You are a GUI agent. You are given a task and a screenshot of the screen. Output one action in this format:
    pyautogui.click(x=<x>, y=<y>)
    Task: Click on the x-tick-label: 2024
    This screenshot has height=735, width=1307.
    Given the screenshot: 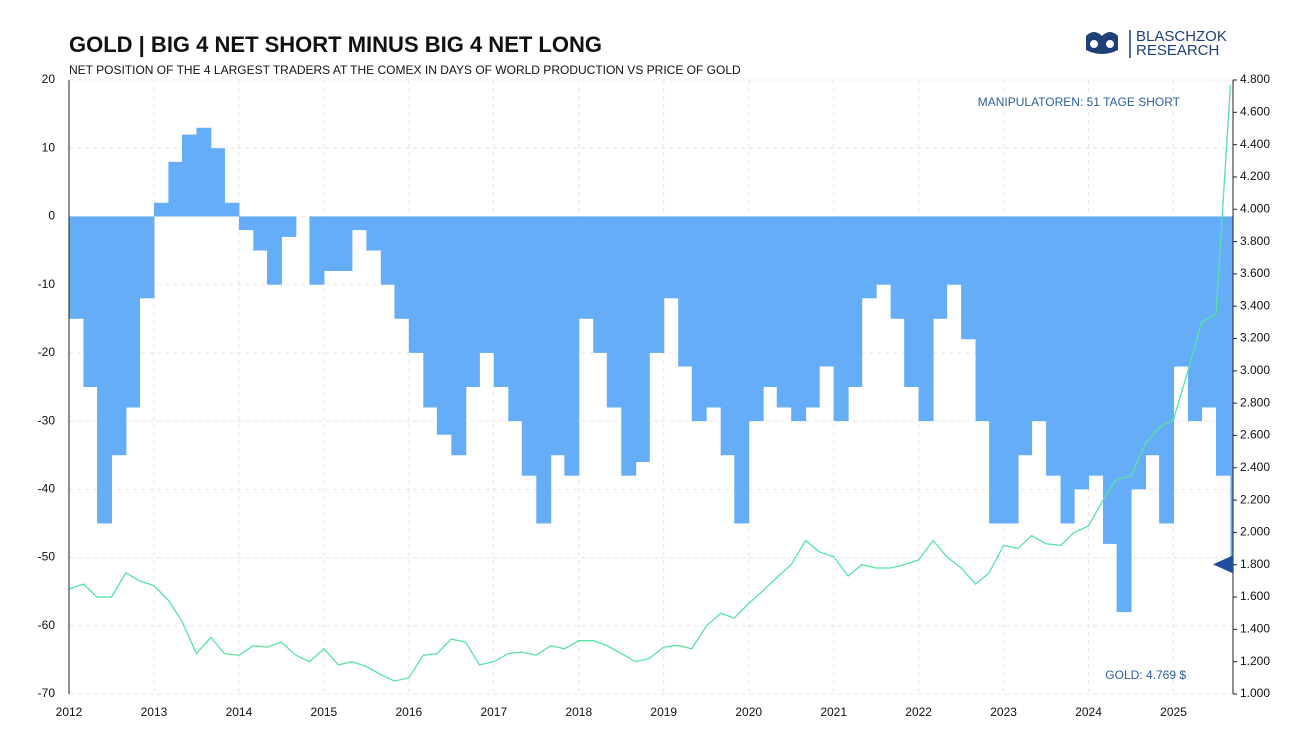 What is the action you would take?
    pyautogui.click(x=1088, y=712)
    